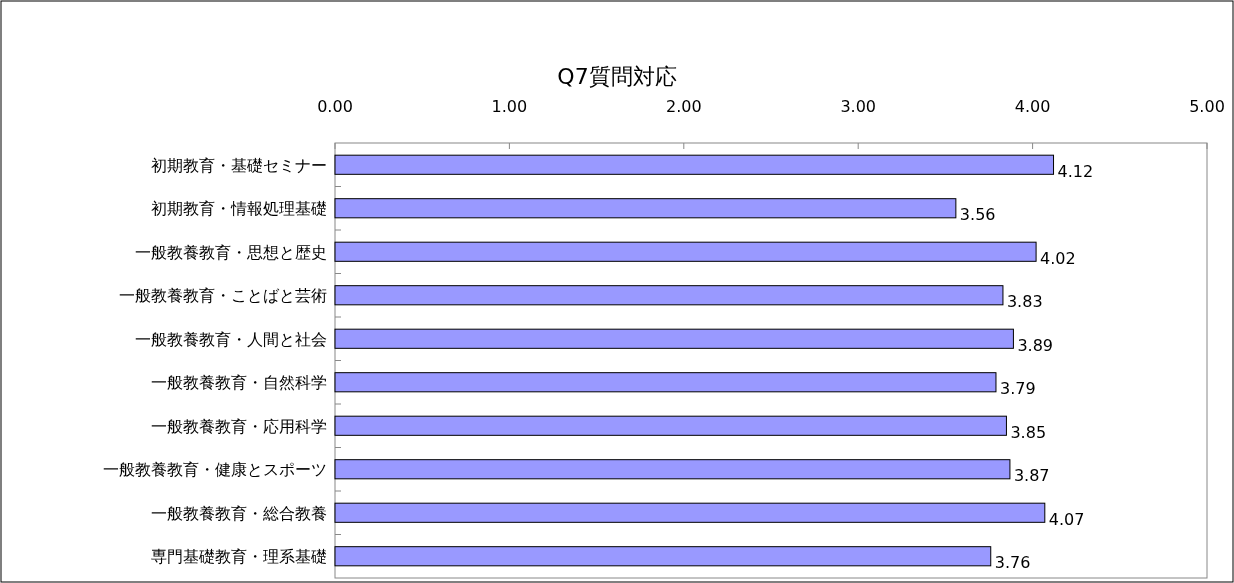 Image resolution: width=1234 pixels, height=583 pixels. Describe the element at coordinates (223, 296) in the screenshot. I see `category: 一般教養教育・ことばと芸術` at that location.